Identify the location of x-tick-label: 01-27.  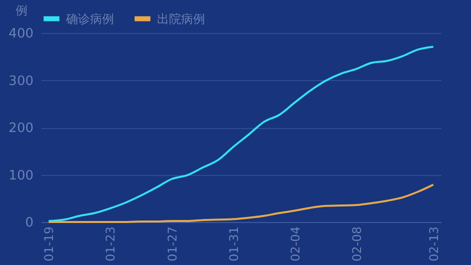
(172, 244).